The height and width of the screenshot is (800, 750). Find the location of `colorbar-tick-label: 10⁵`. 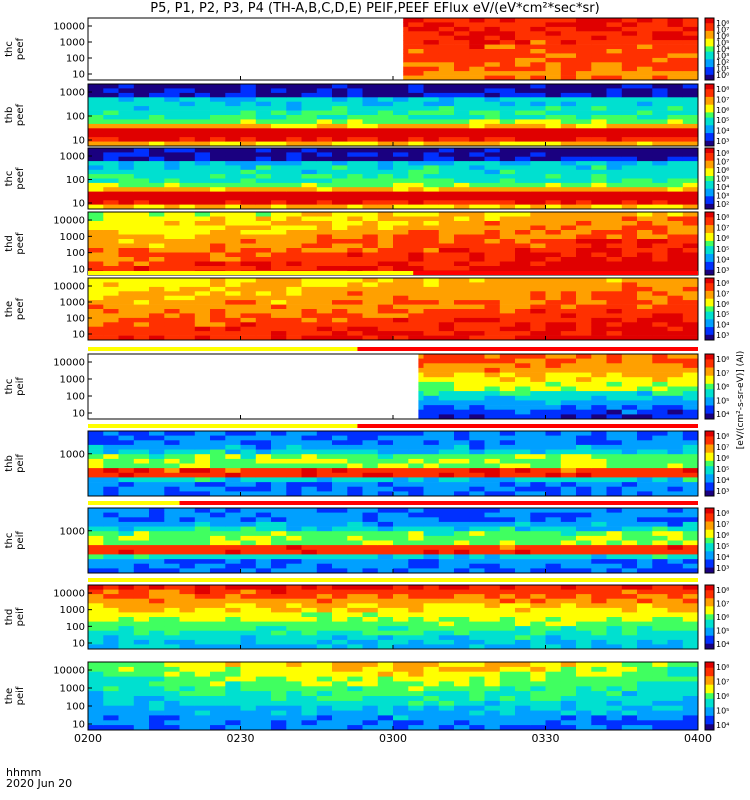

colorbar-tick-label: 10⁵ is located at coordinates (722, 249).